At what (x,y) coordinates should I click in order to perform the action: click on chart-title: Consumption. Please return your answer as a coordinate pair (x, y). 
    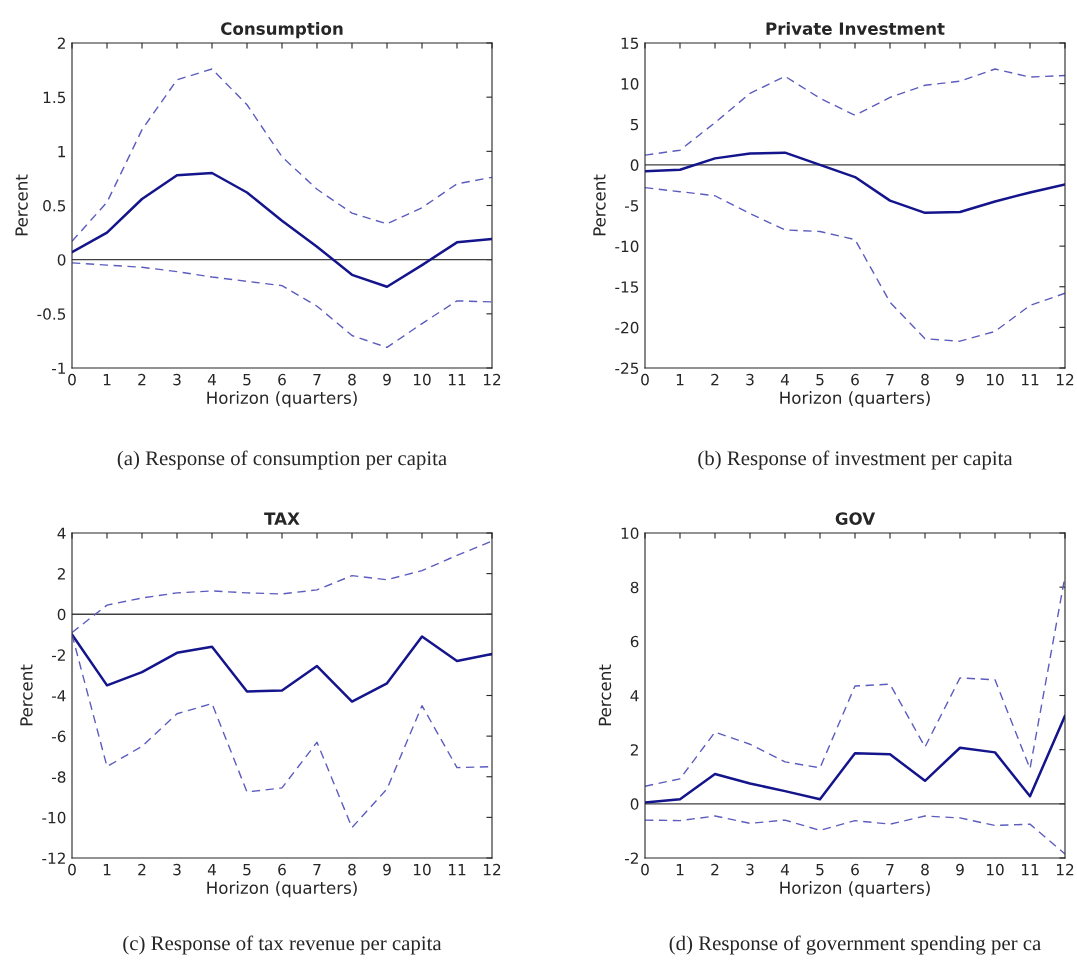
    Looking at the image, I should click on (282, 30).